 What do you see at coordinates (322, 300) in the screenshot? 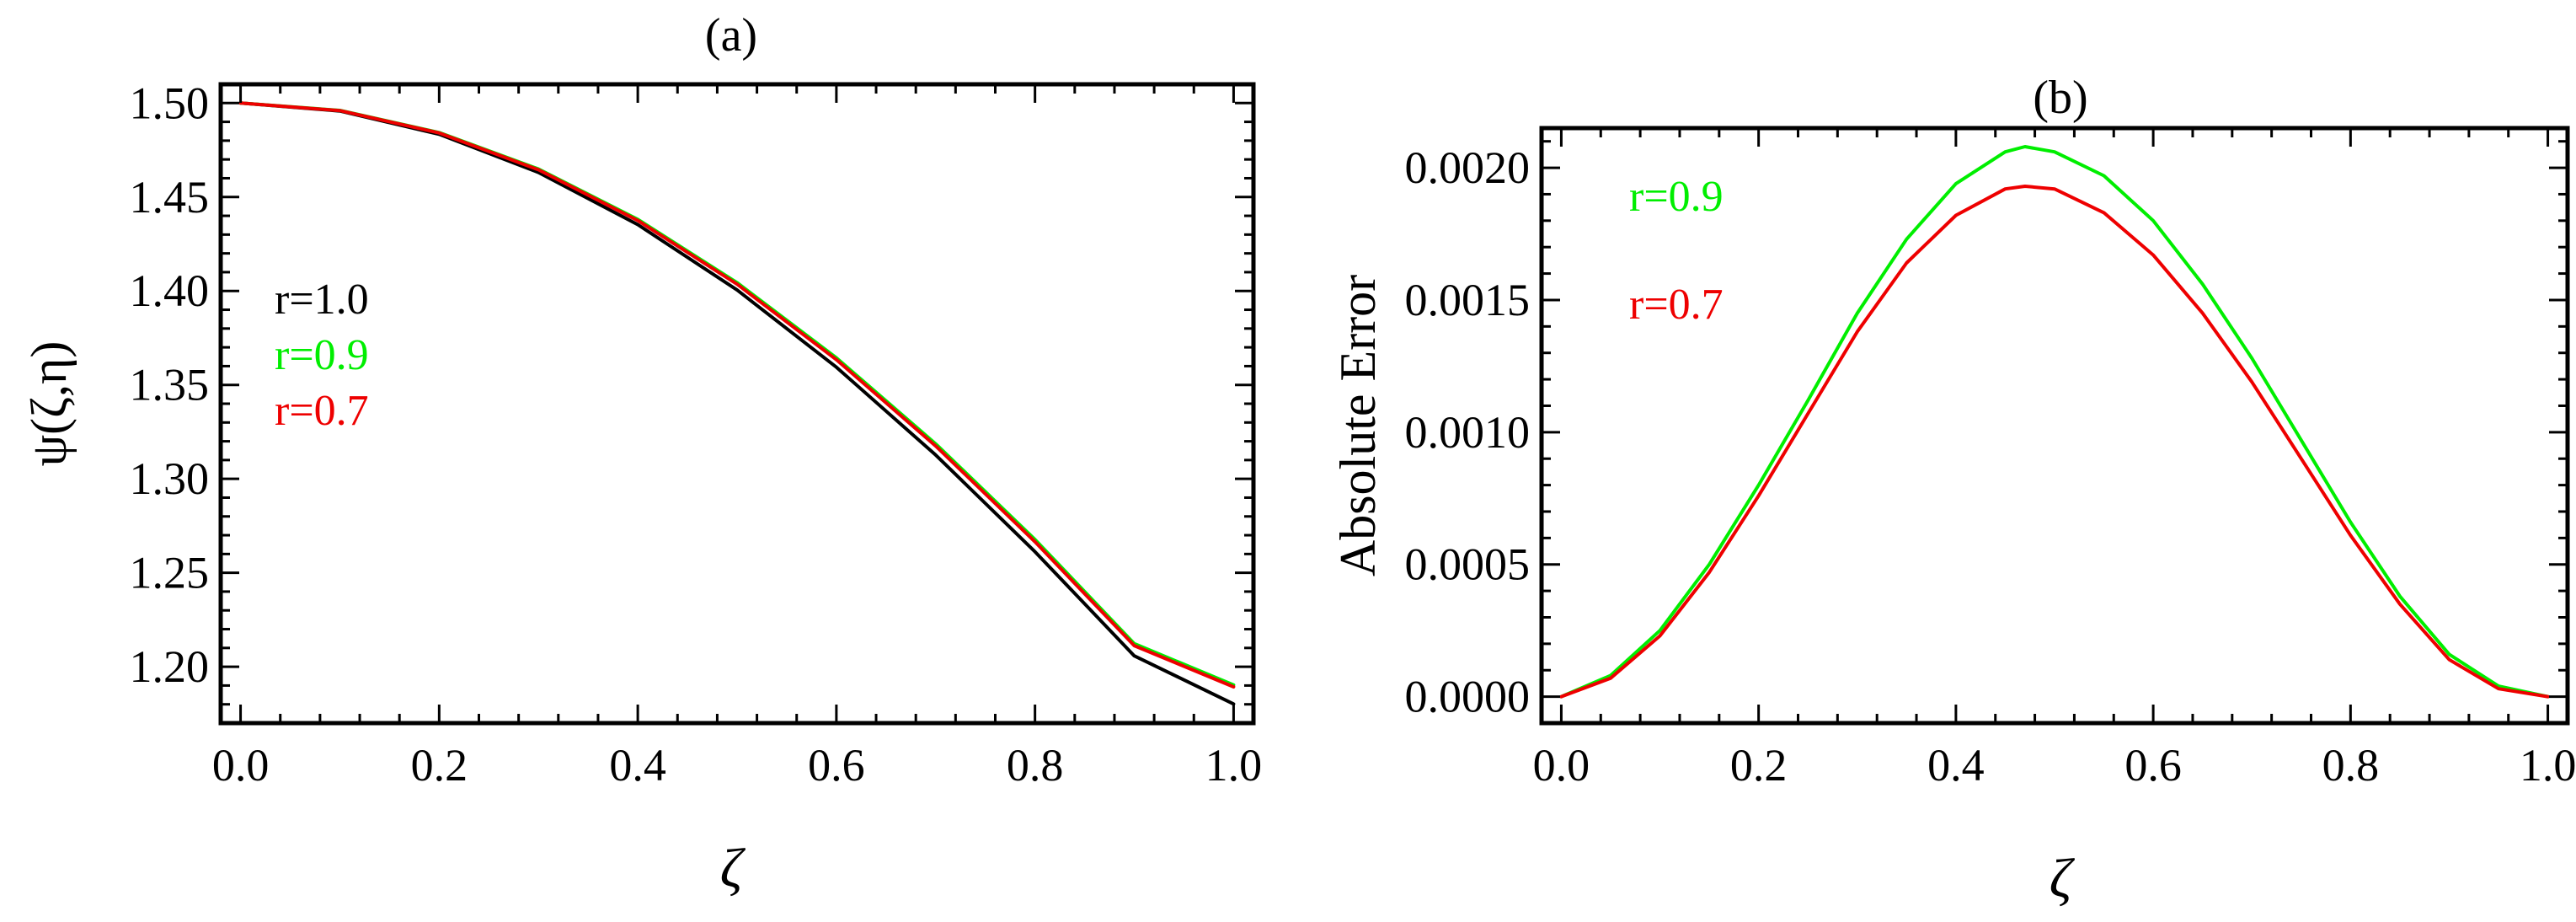
I see `chart-a-legend-item: r=1.0` at bounding box center [322, 300].